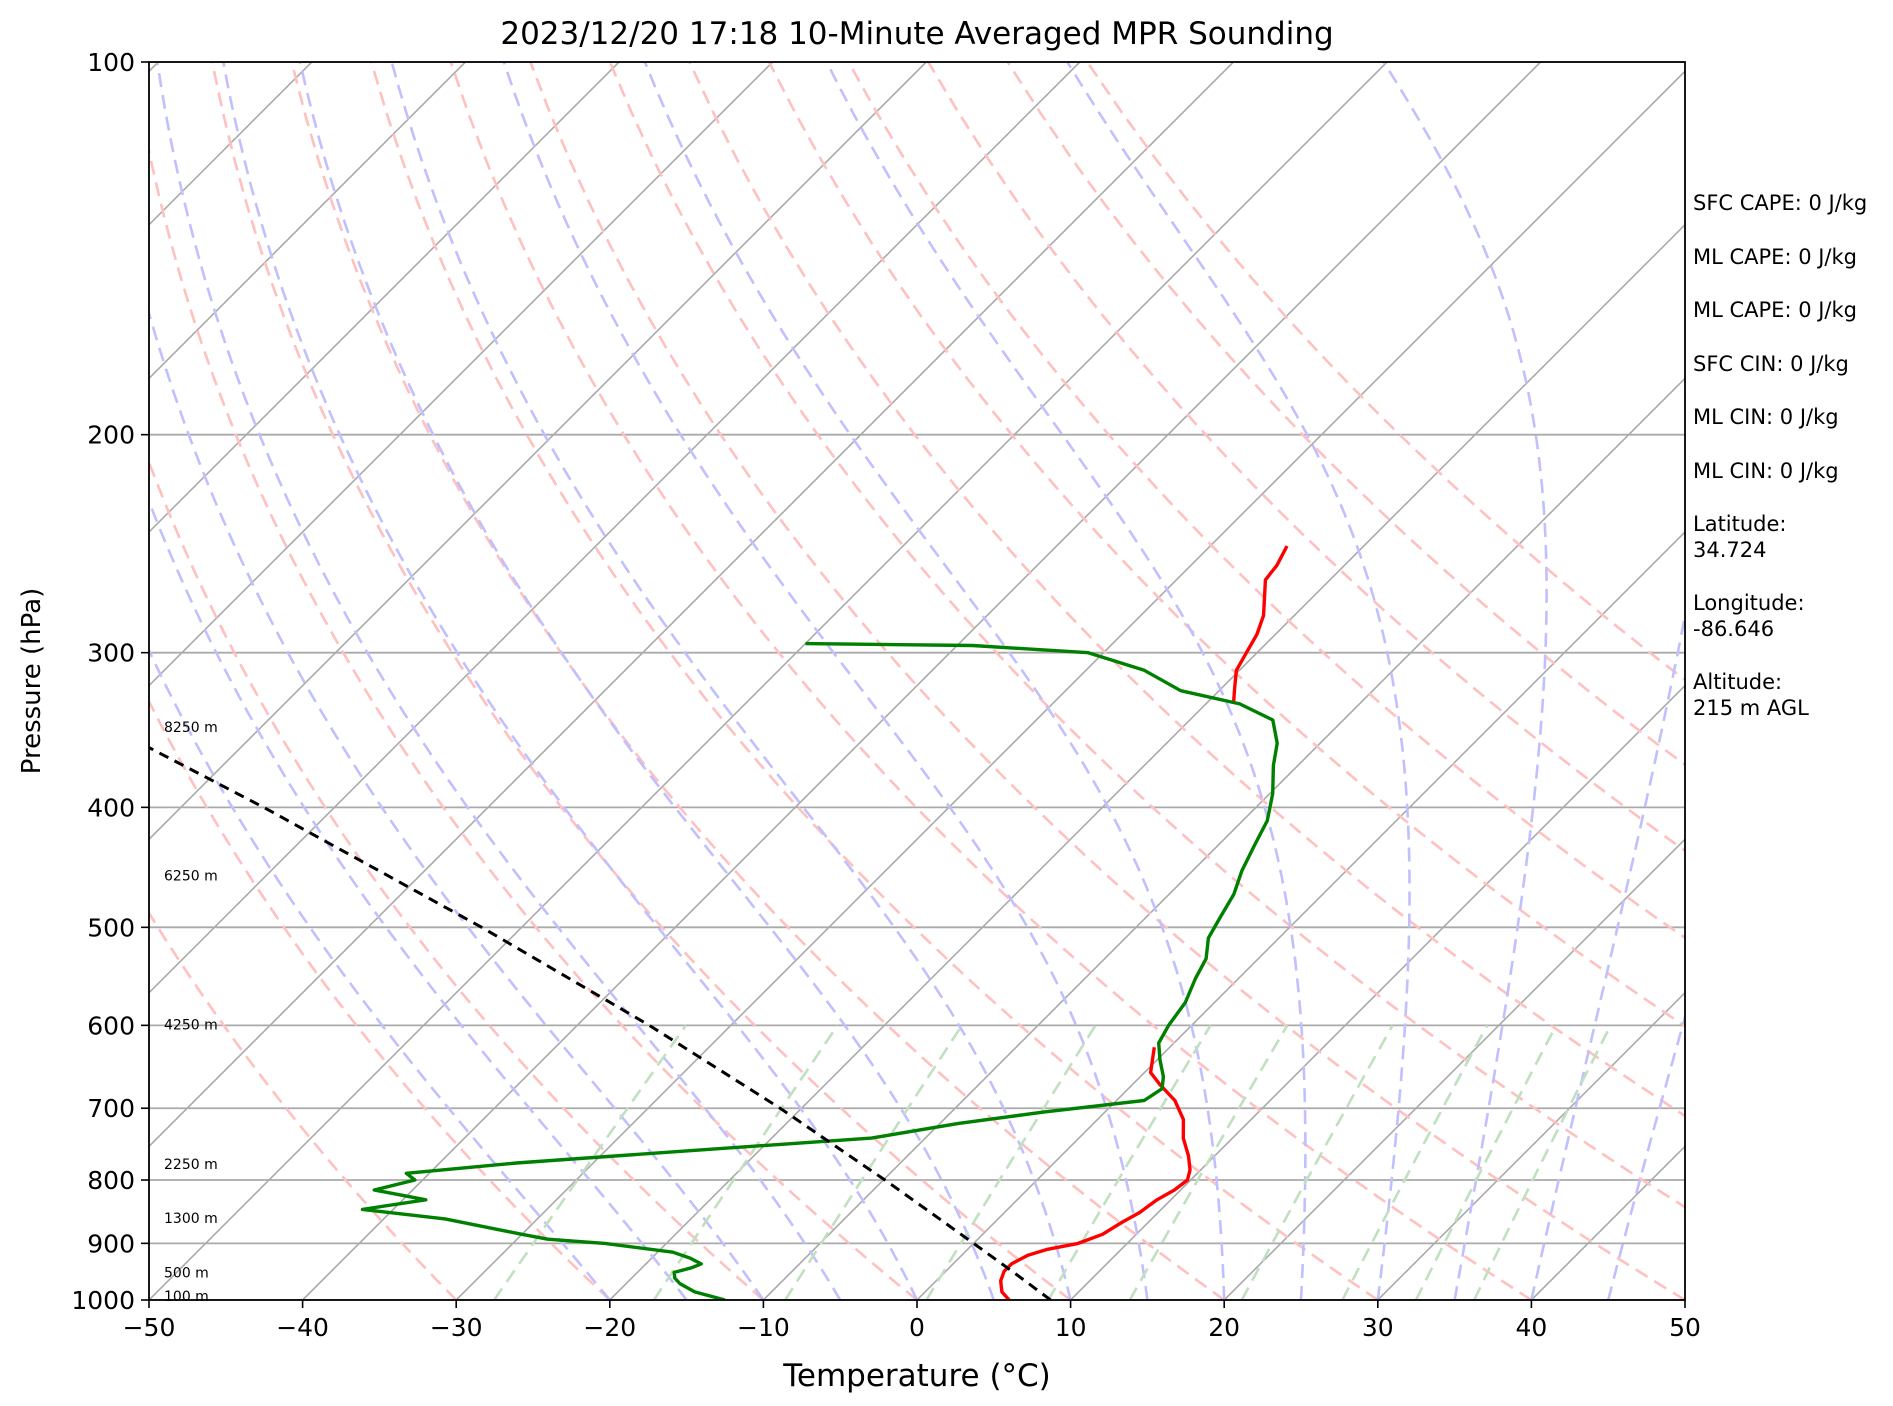 Image resolution: width=1893 pixels, height=1406 pixels. I want to click on longitude-label: Longitude: -86.646, so click(1749, 616).